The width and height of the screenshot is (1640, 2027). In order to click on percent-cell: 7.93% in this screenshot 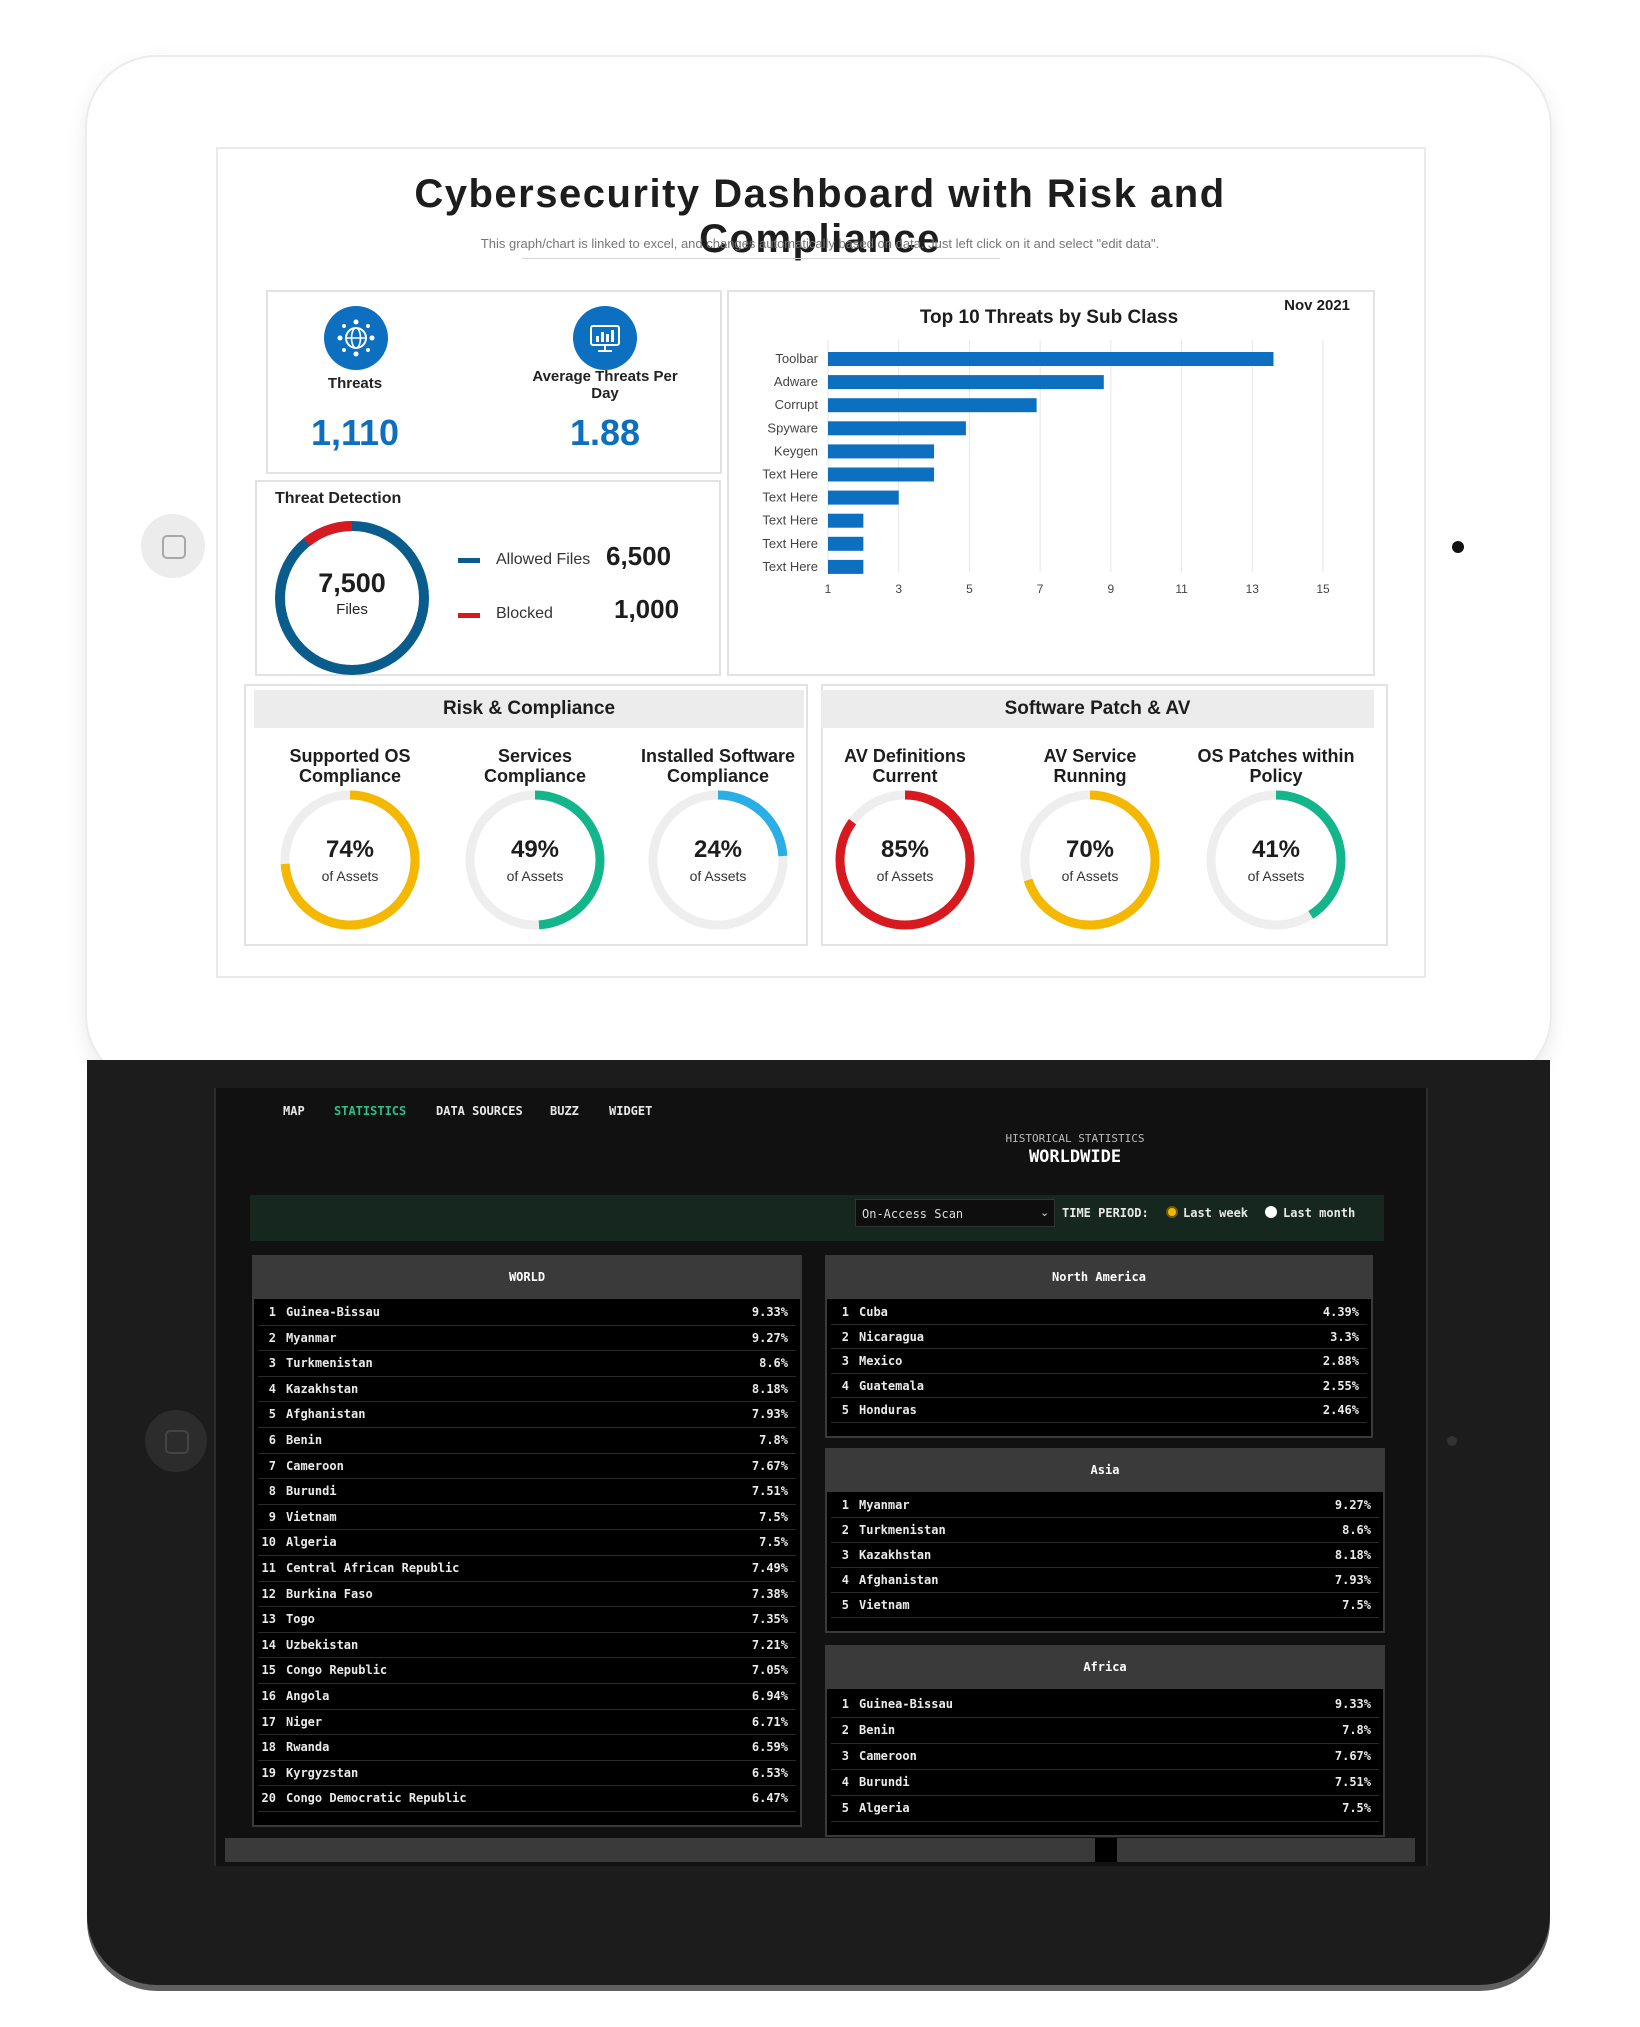, I will do `click(1352, 1580)`.